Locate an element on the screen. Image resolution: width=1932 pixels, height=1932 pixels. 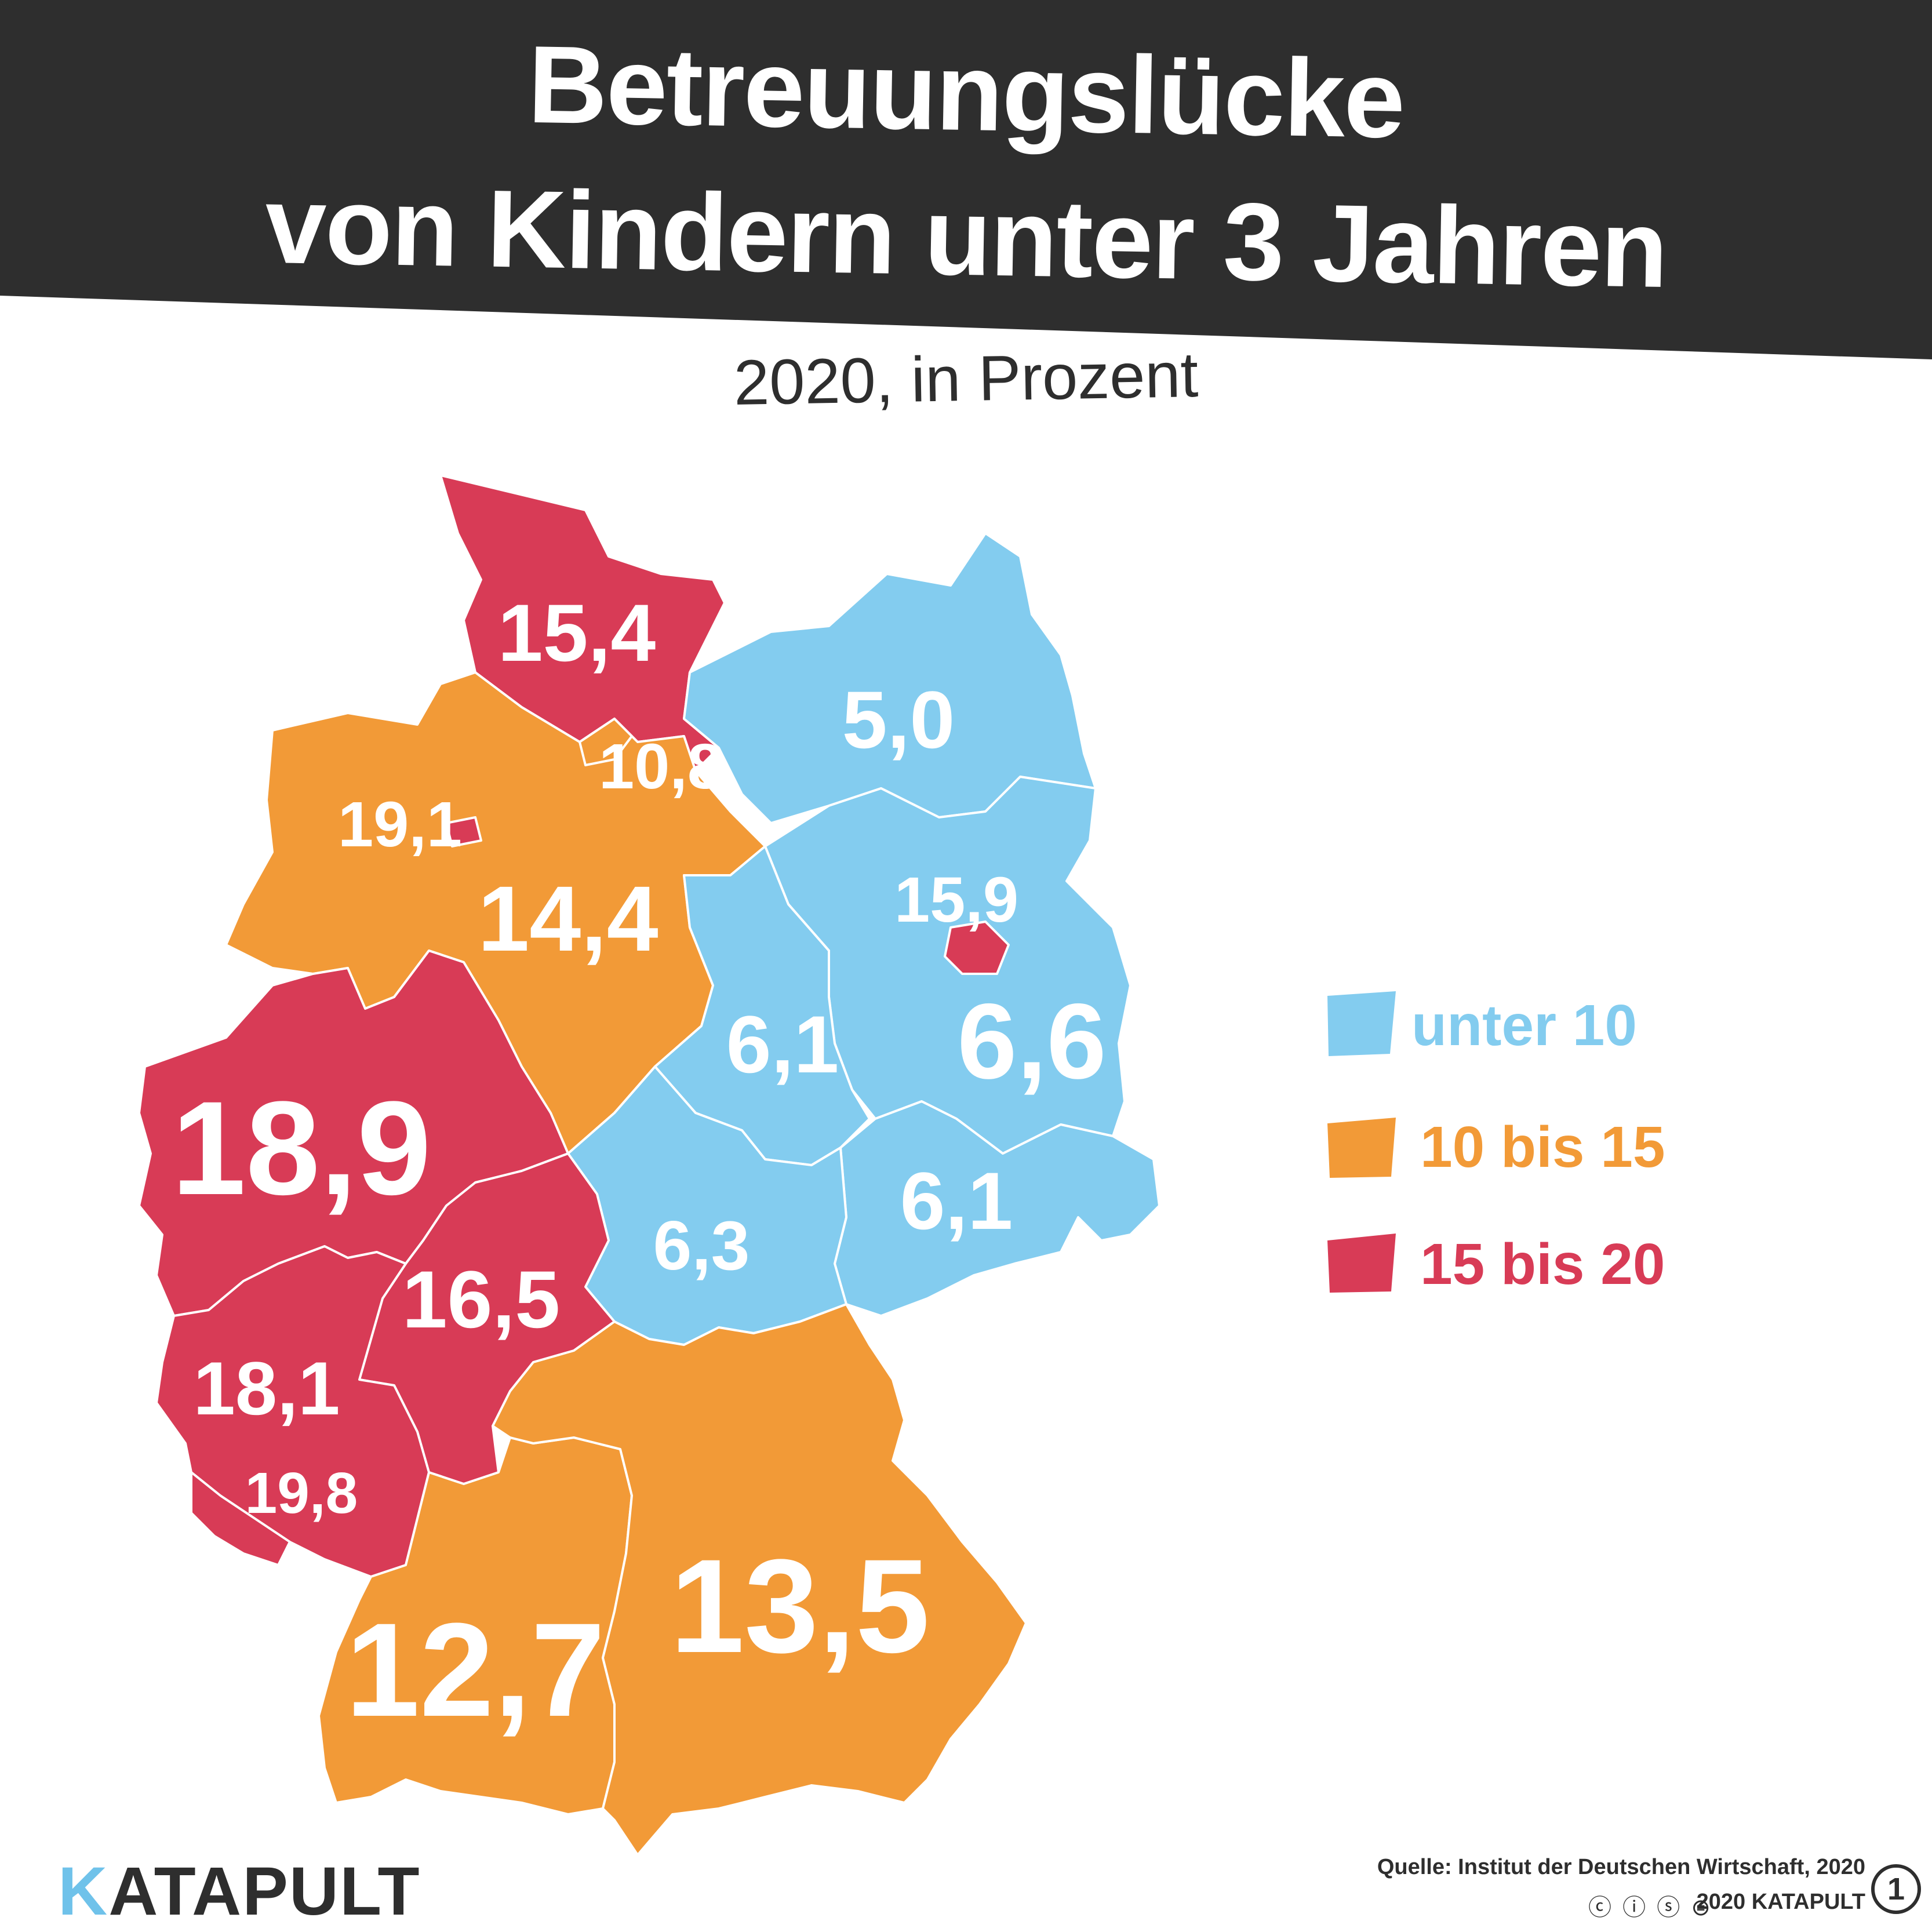
legend-swatch-red is located at coordinates (1361, 1263).